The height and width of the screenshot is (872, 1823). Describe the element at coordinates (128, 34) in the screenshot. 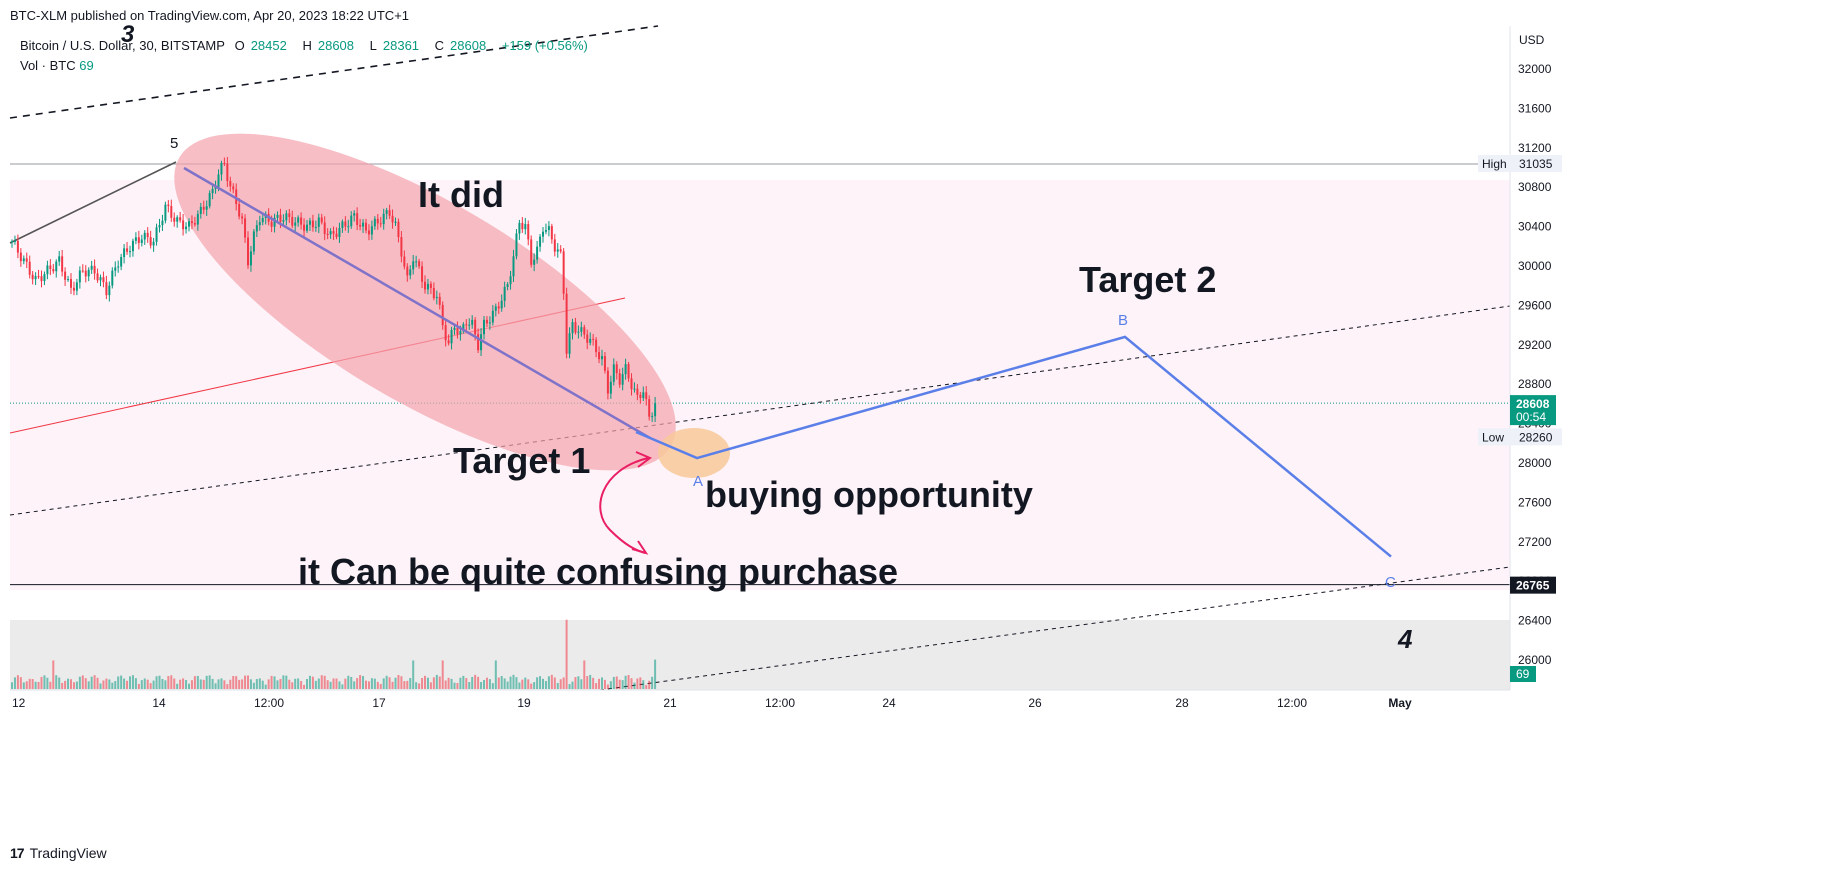

I see `wave-label-3: 3` at that location.